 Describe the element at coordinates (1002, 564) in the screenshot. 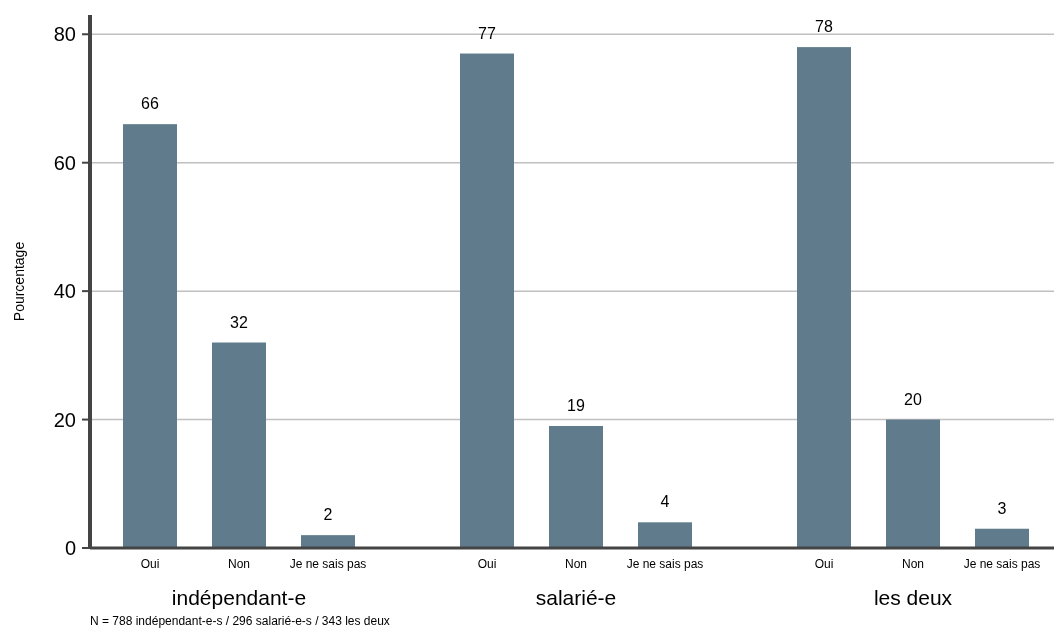

I see `series-label: Je ne sais pas` at that location.